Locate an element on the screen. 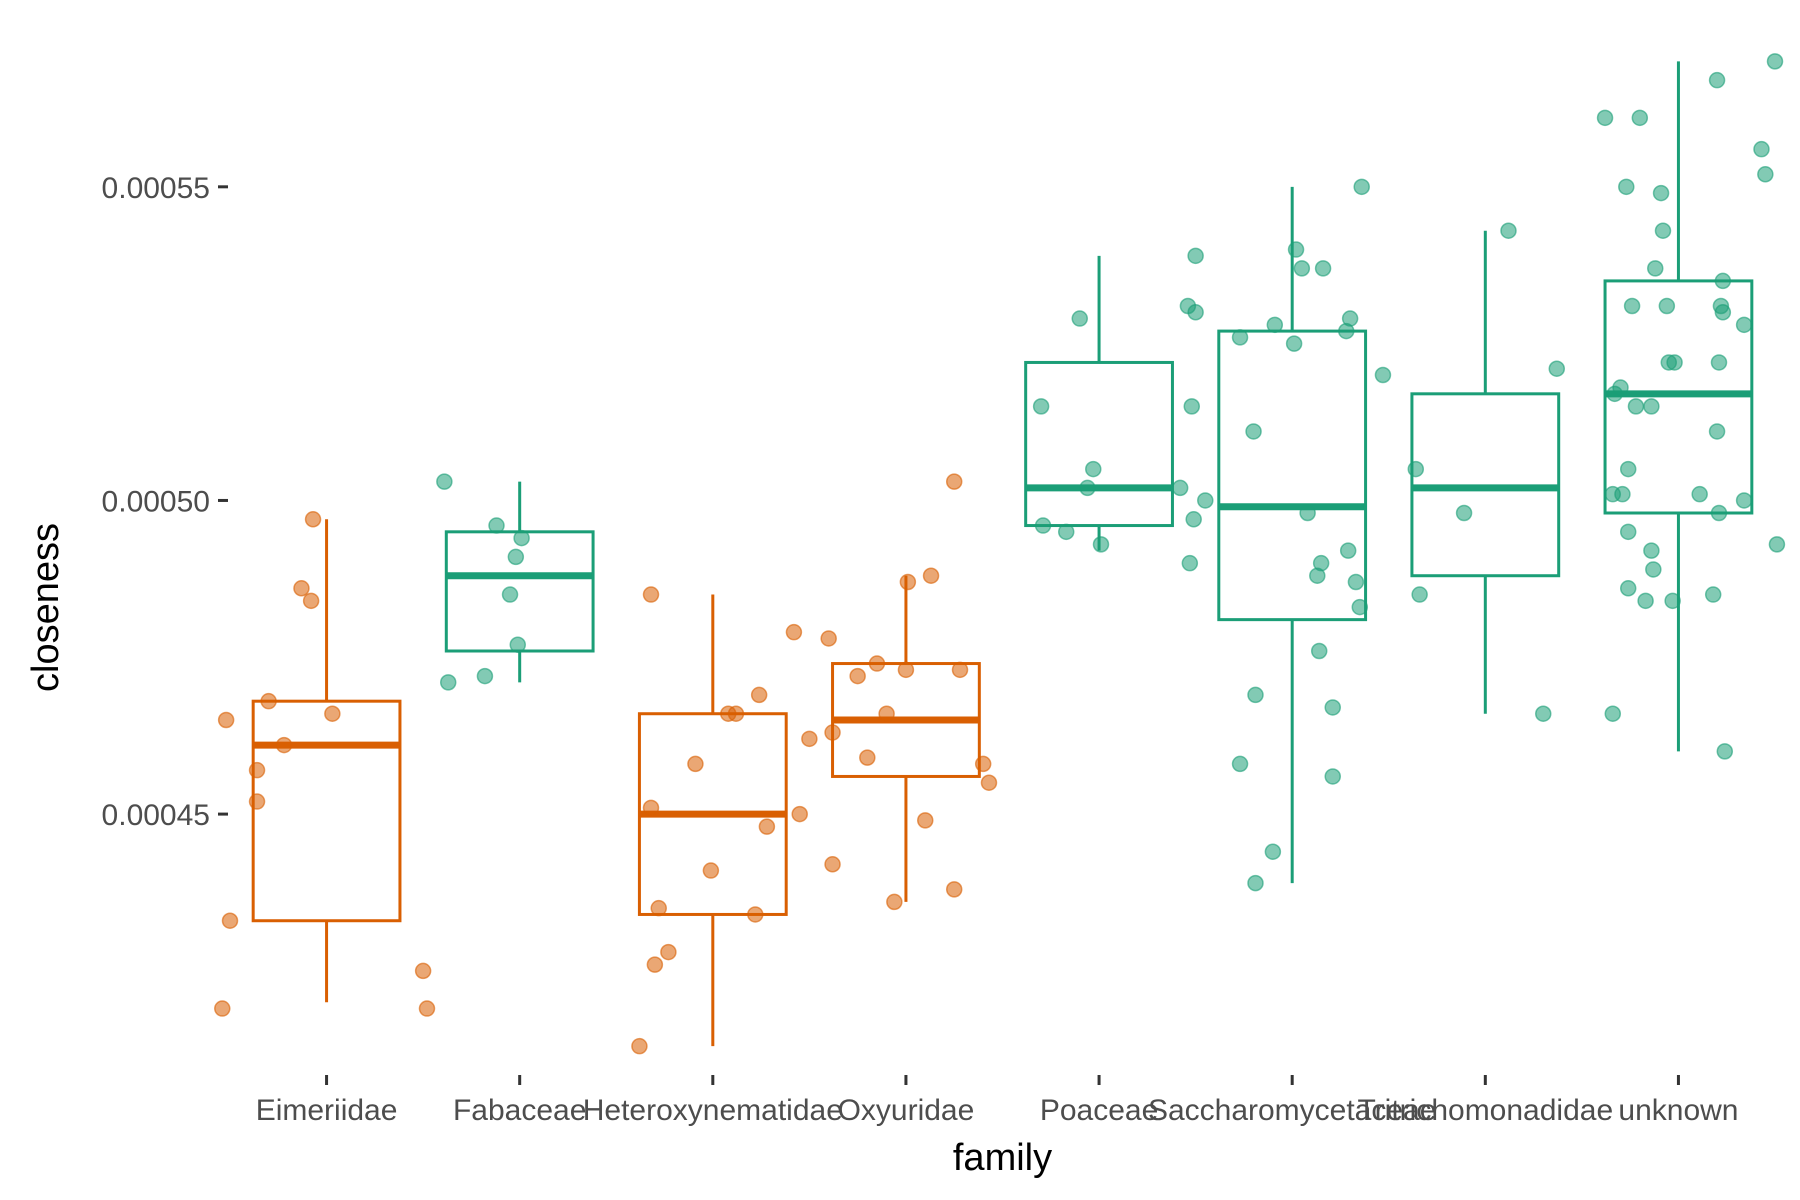 The height and width of the screenshot is (1200, 1800). y-axis-title: closeness is located at coordinates (46, 607).